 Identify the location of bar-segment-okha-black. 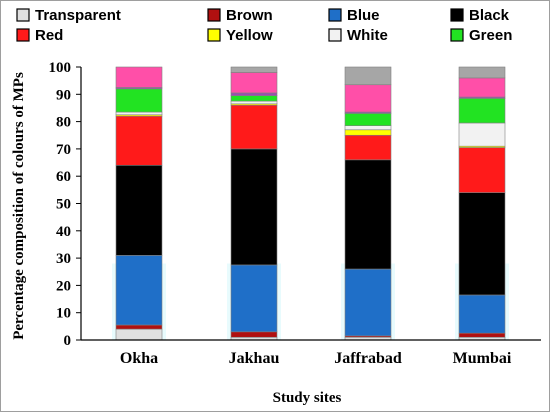
(139, 210).